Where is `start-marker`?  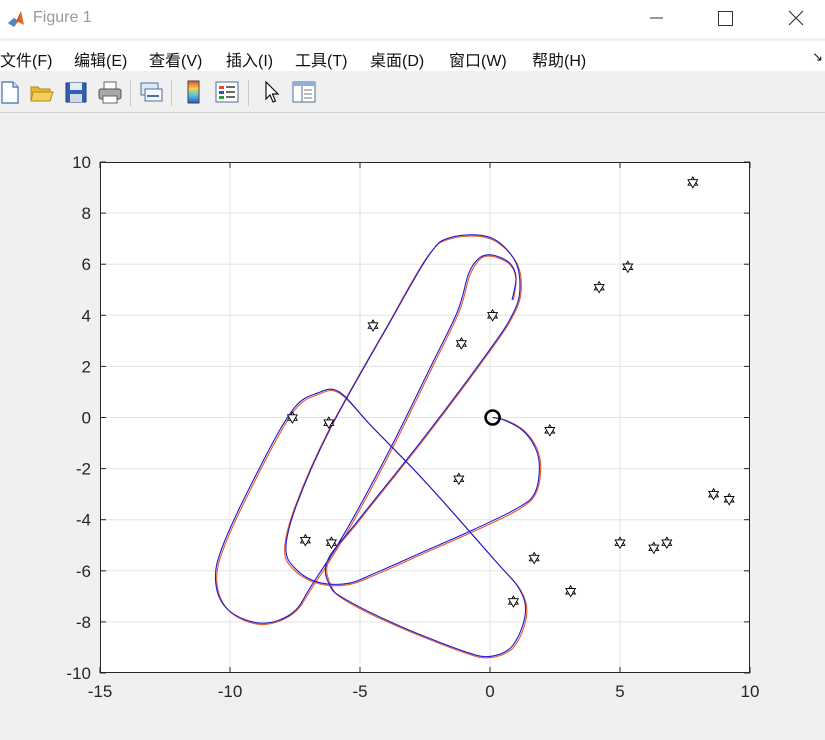
start-marker is located at coordinates (492, 417).